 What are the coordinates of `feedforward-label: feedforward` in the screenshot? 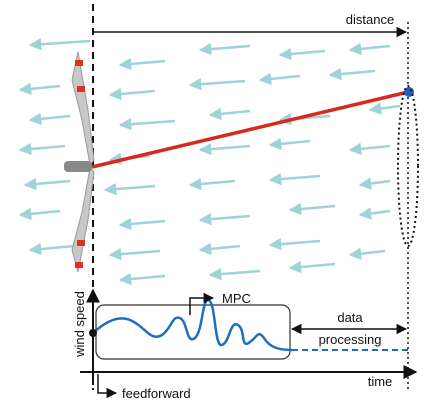 It's located at (156, 393).